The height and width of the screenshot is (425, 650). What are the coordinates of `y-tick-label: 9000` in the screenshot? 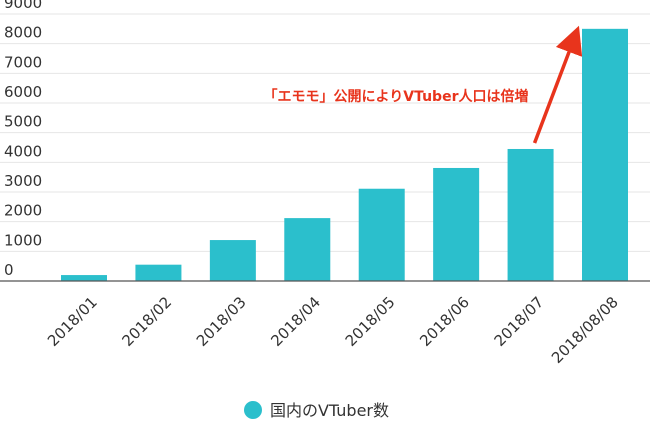 It's located at (23, 6).